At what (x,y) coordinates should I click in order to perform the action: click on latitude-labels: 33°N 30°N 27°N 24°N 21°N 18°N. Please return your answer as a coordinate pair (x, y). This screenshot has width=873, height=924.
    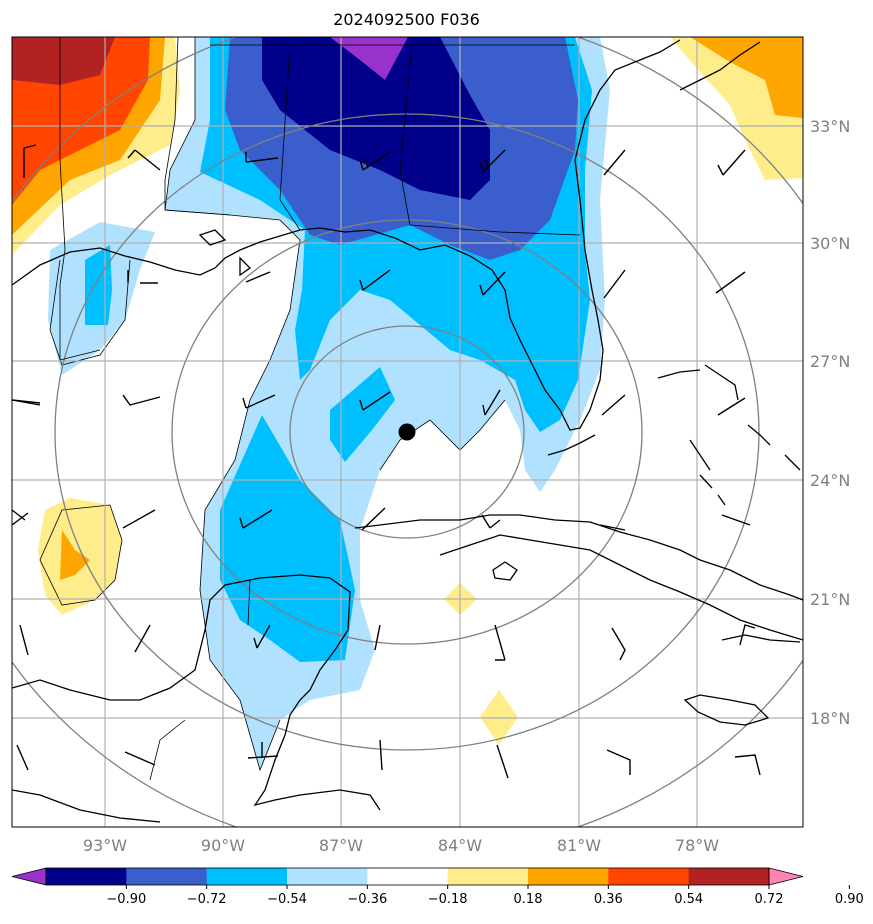
    Looking at the image, I should click on (830, 422).